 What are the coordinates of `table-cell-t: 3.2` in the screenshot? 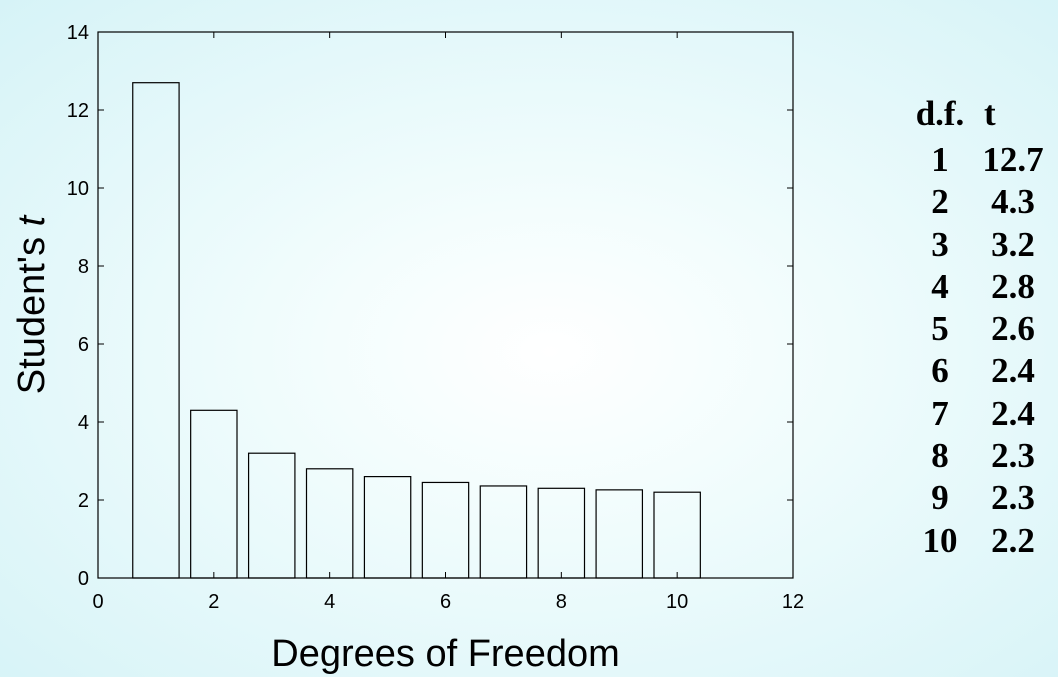 It's located at (1013, 244).